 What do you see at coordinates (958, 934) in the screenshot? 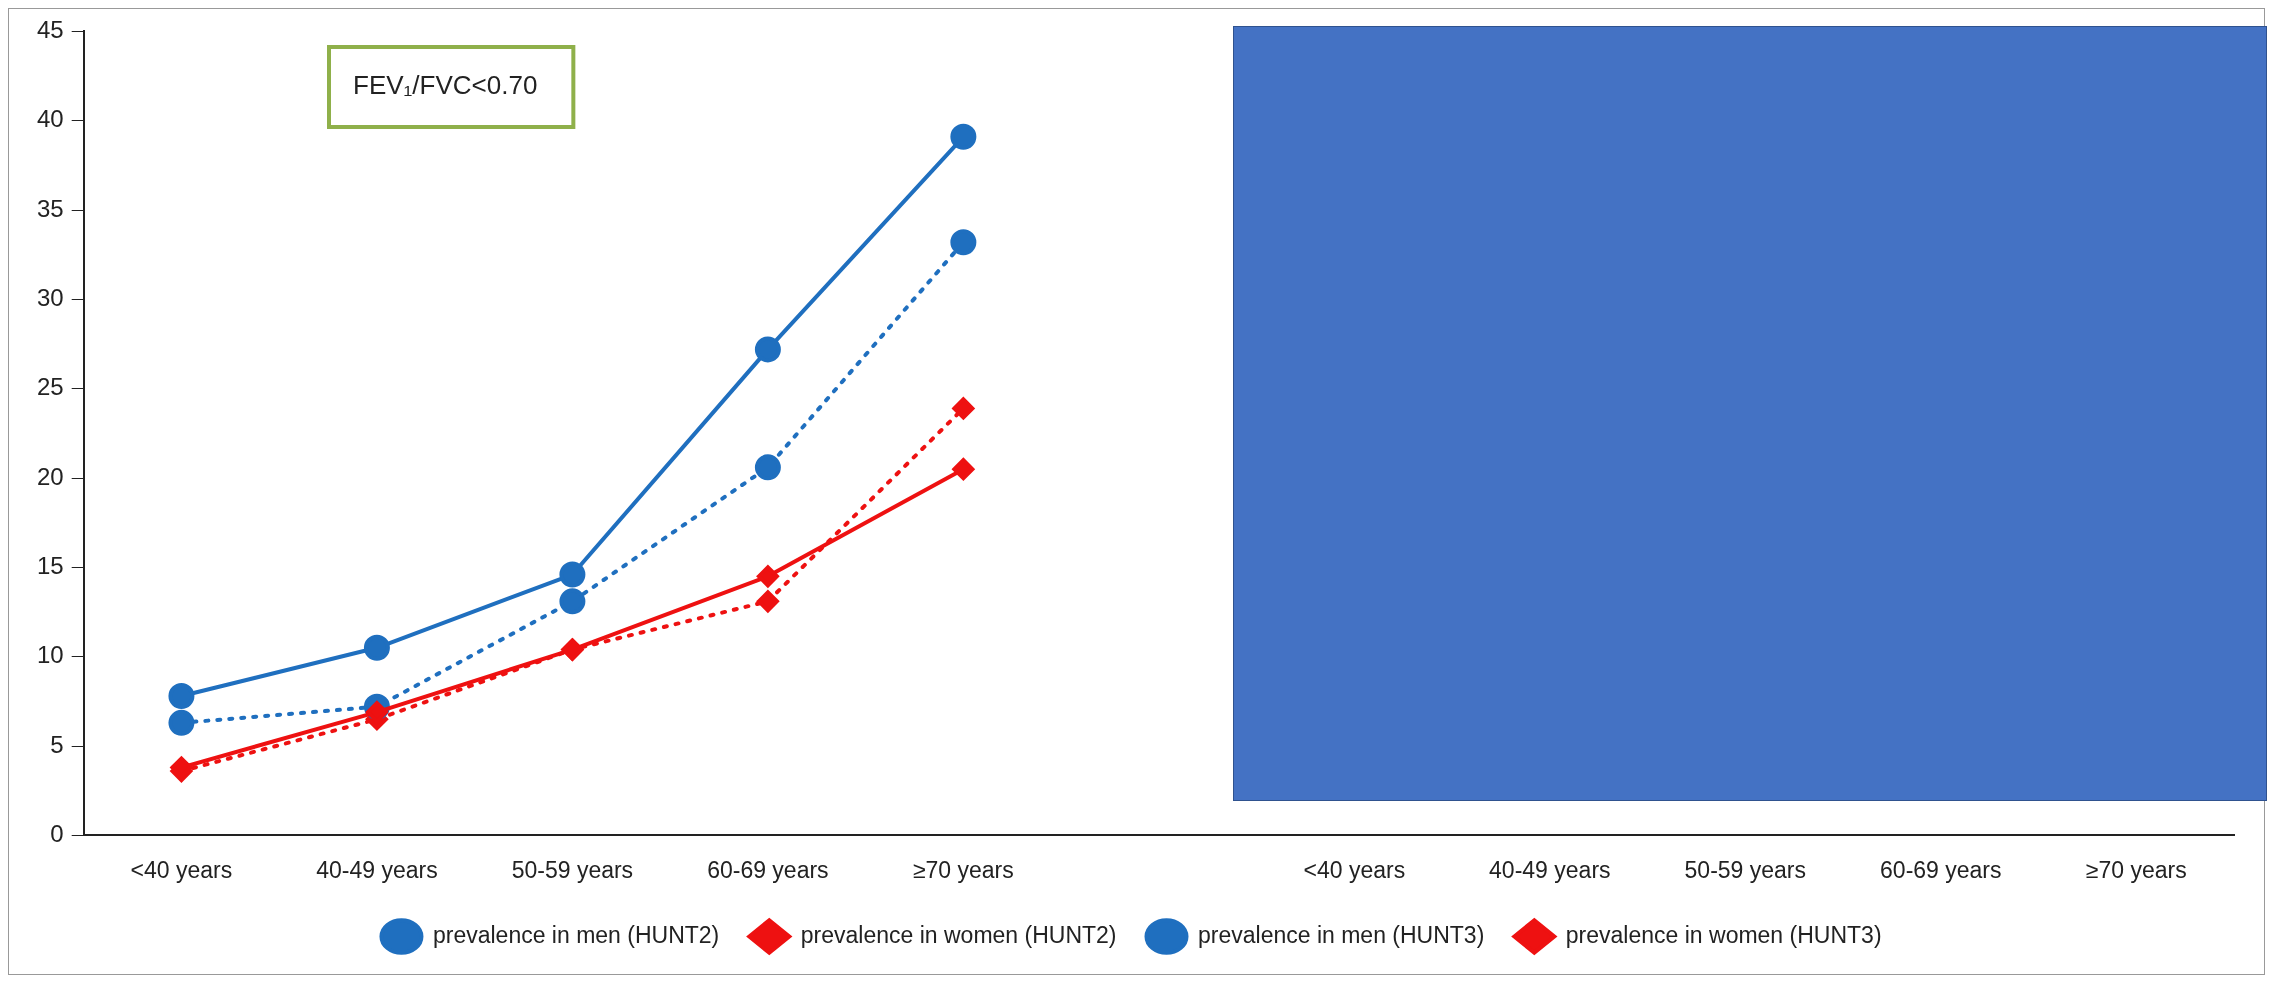
I see `legend-label: prevalence in women (HUNT2)` at bounding box center [958, 934].